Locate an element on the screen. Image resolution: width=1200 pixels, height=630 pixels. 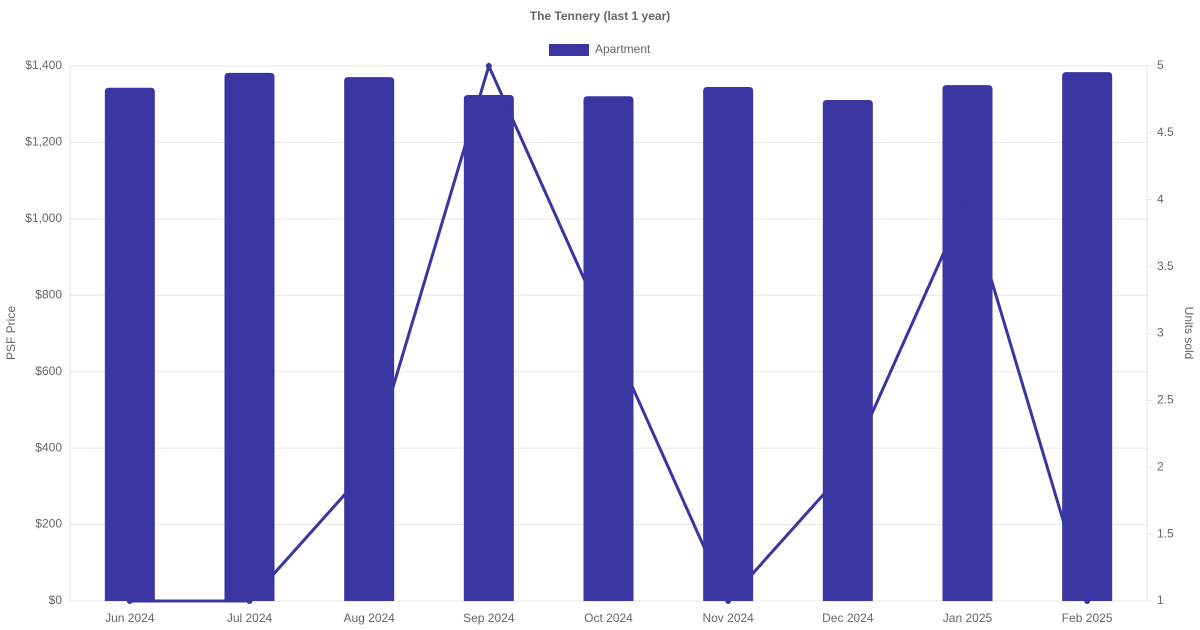
x-tick-label: Jan 2025 is located at coordinates (968, 618).